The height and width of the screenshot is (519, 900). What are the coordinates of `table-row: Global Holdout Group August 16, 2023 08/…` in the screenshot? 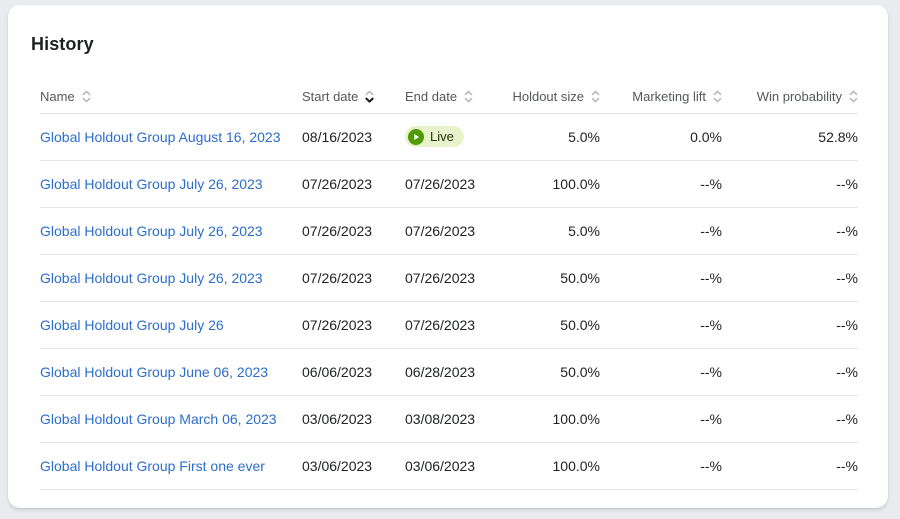 It's located at (449, 137).